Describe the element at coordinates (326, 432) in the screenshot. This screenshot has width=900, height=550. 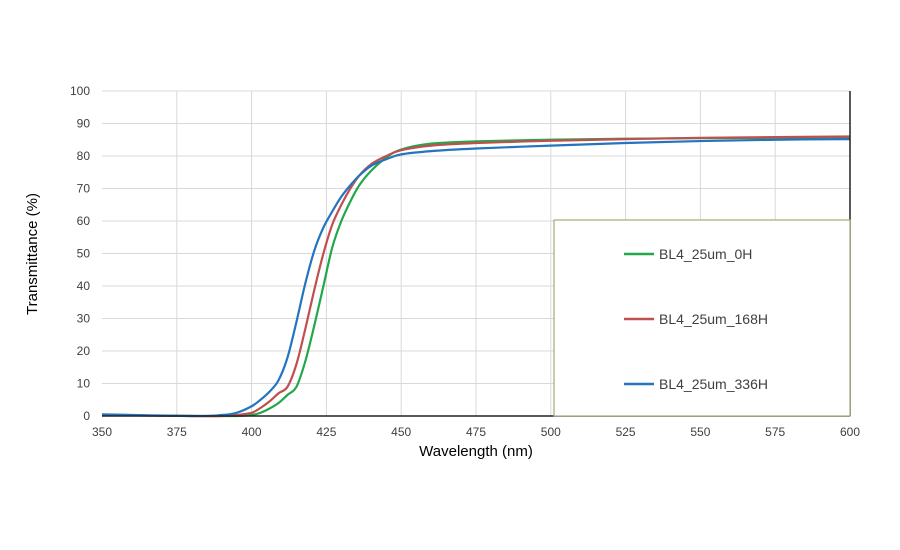
I see `x-tick-label: 425` at that location.